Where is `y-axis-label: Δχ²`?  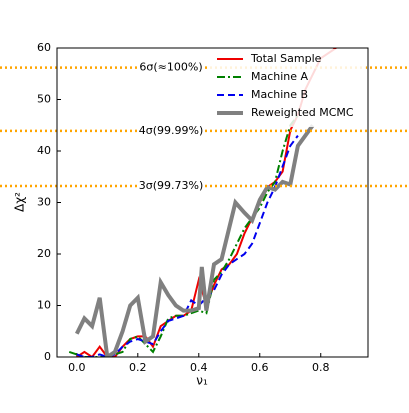
y-axis-label: Δχ² is located at coordinates (20, 202).